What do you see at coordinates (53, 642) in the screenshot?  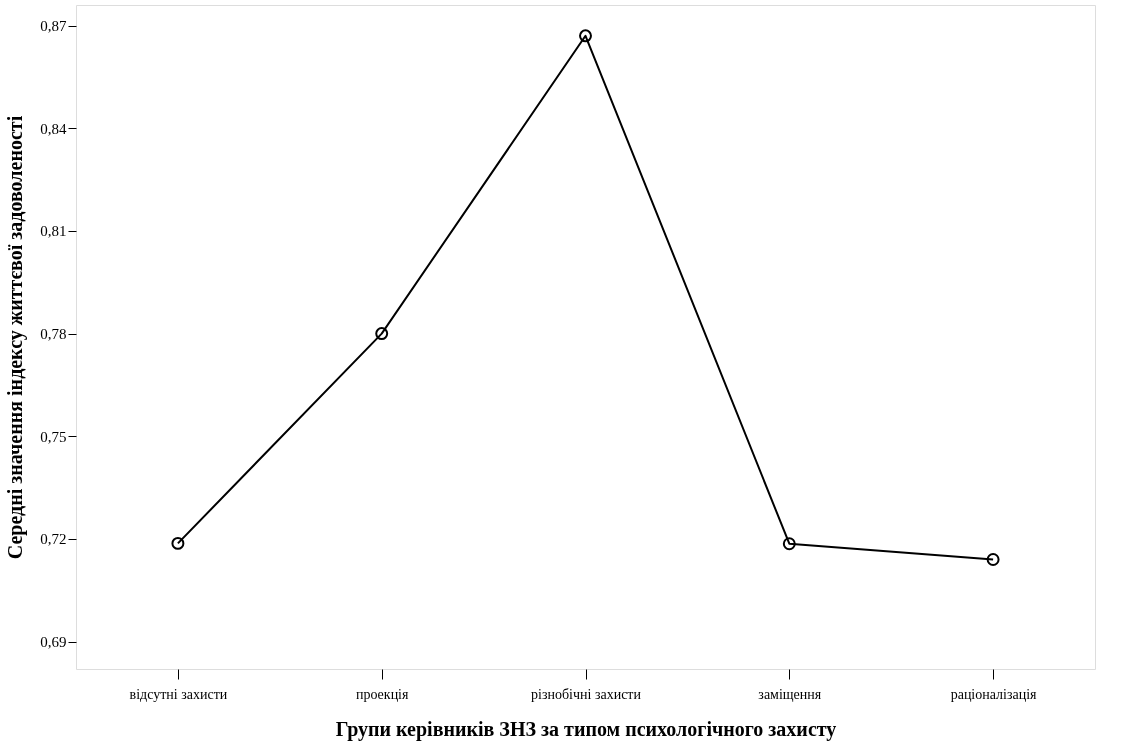 I see `y-tick-label: 0,69` at bounding box center [53, 642].